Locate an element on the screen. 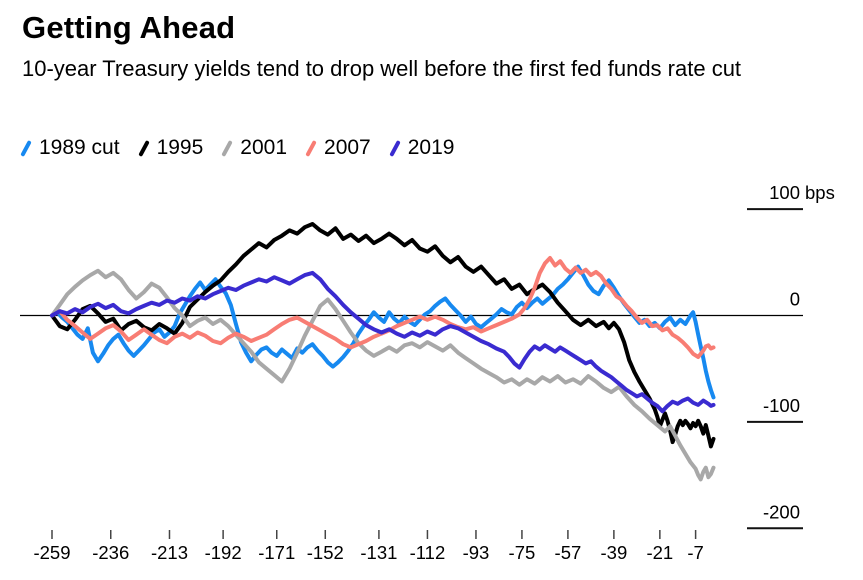 This screenshot has width=863, height=580. x-tick-label: -93 is located at coordinates (476, 552).